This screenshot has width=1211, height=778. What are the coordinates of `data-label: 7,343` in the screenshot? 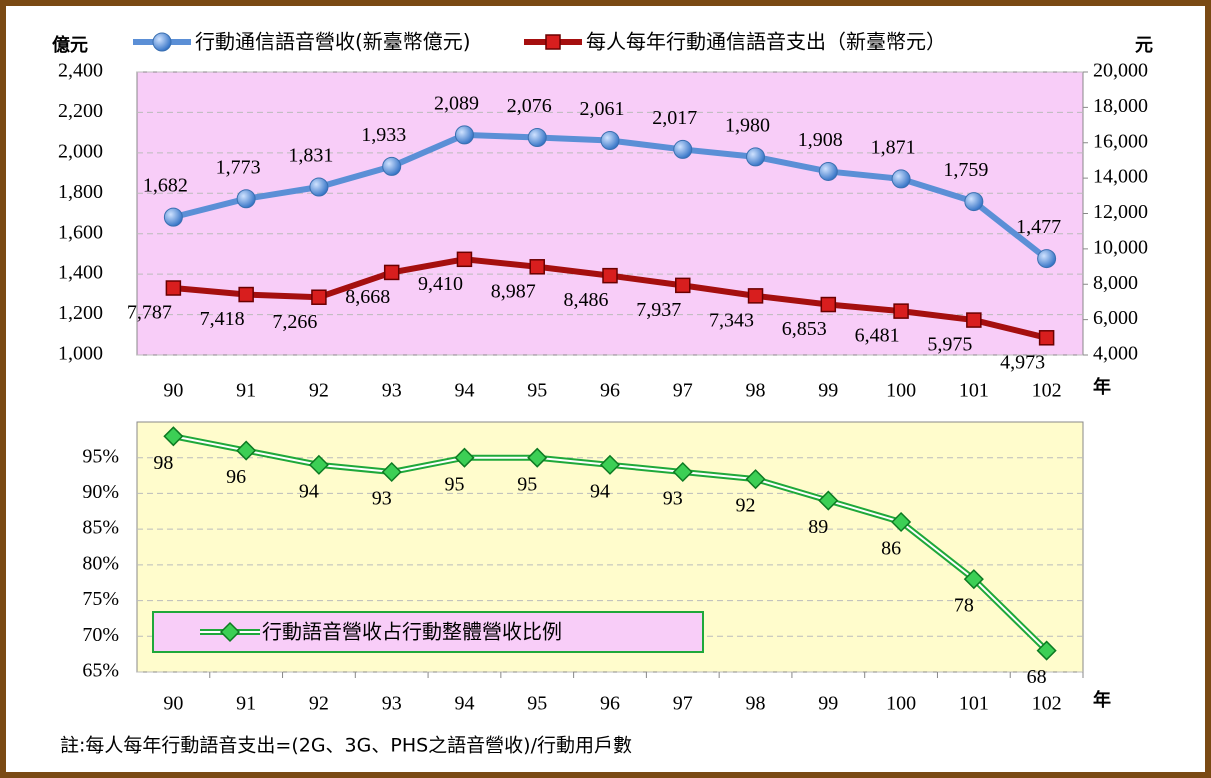 It's located at (731, 320).